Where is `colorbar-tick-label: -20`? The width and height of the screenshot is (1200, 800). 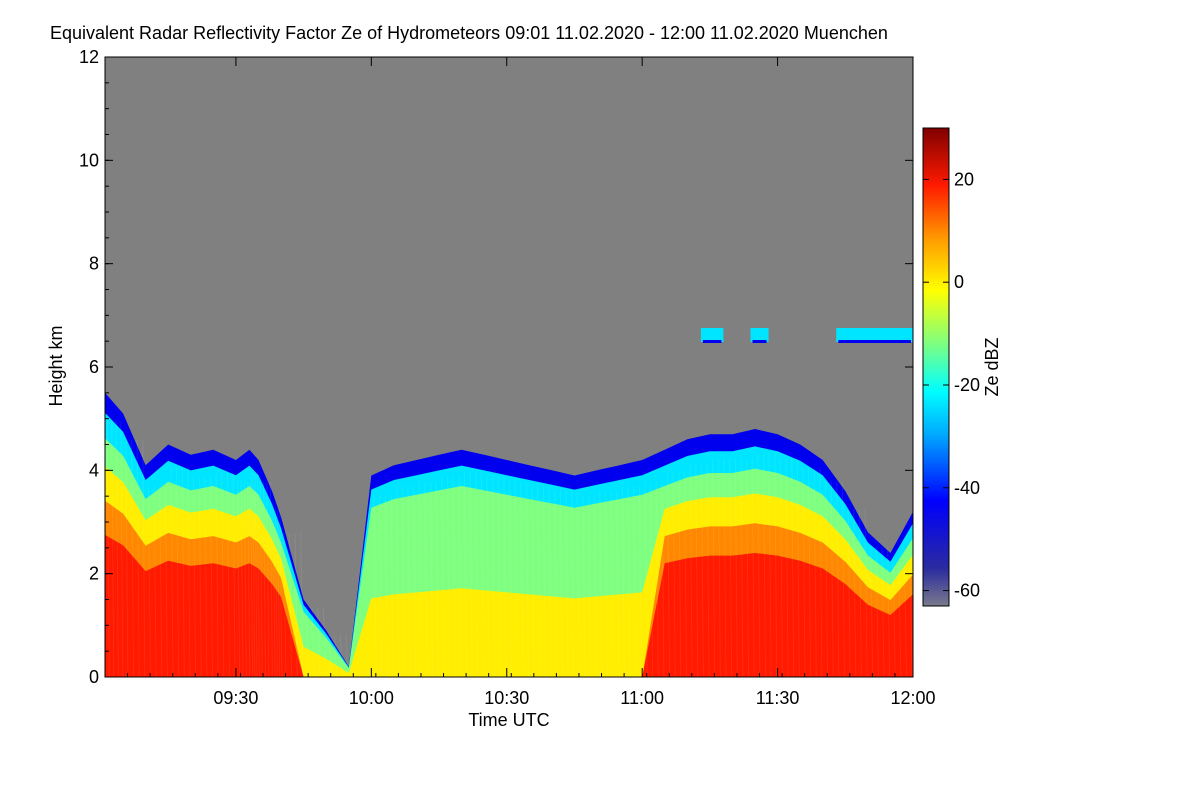 colorbar-tick-label: -20 is located at coordinates (967, 385).